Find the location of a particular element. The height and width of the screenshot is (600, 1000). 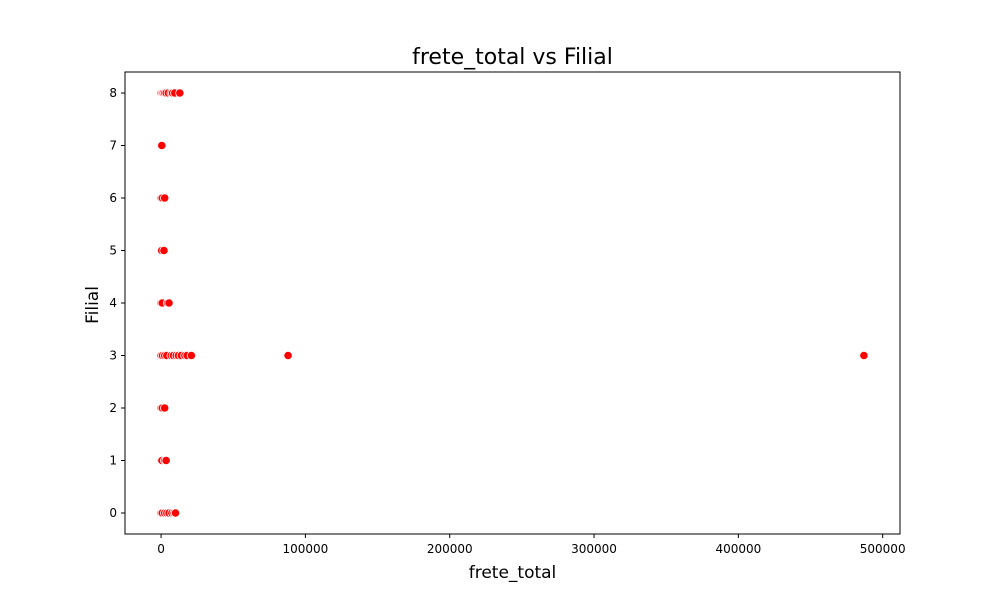

y-tick-label: 7 is located at coordinates (113, 146).